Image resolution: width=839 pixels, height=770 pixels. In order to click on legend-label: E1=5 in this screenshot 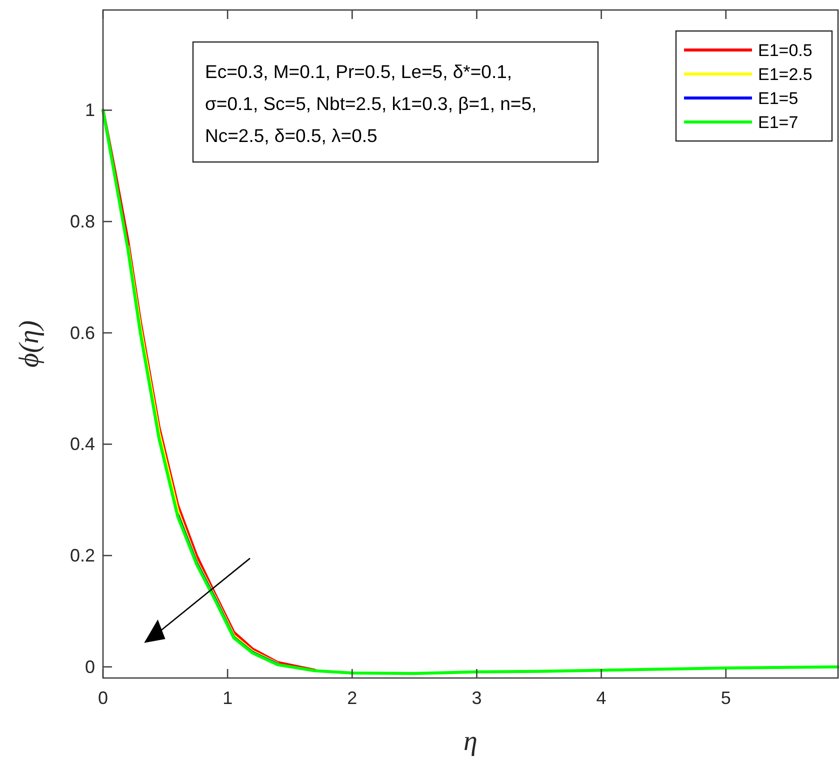, I will do `click(778, 98)`.